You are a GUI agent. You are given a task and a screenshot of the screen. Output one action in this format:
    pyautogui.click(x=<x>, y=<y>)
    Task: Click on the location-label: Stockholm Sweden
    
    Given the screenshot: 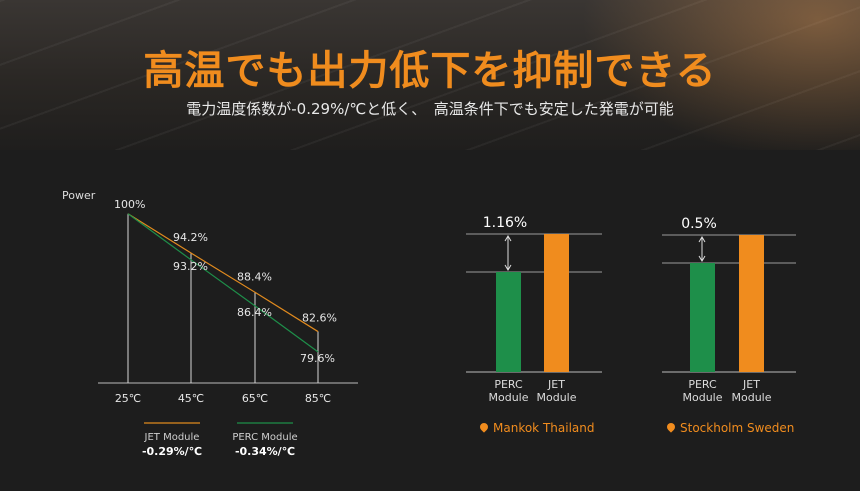 What is the action you would take?
    pyautogui.click(x=737, y=428)
    